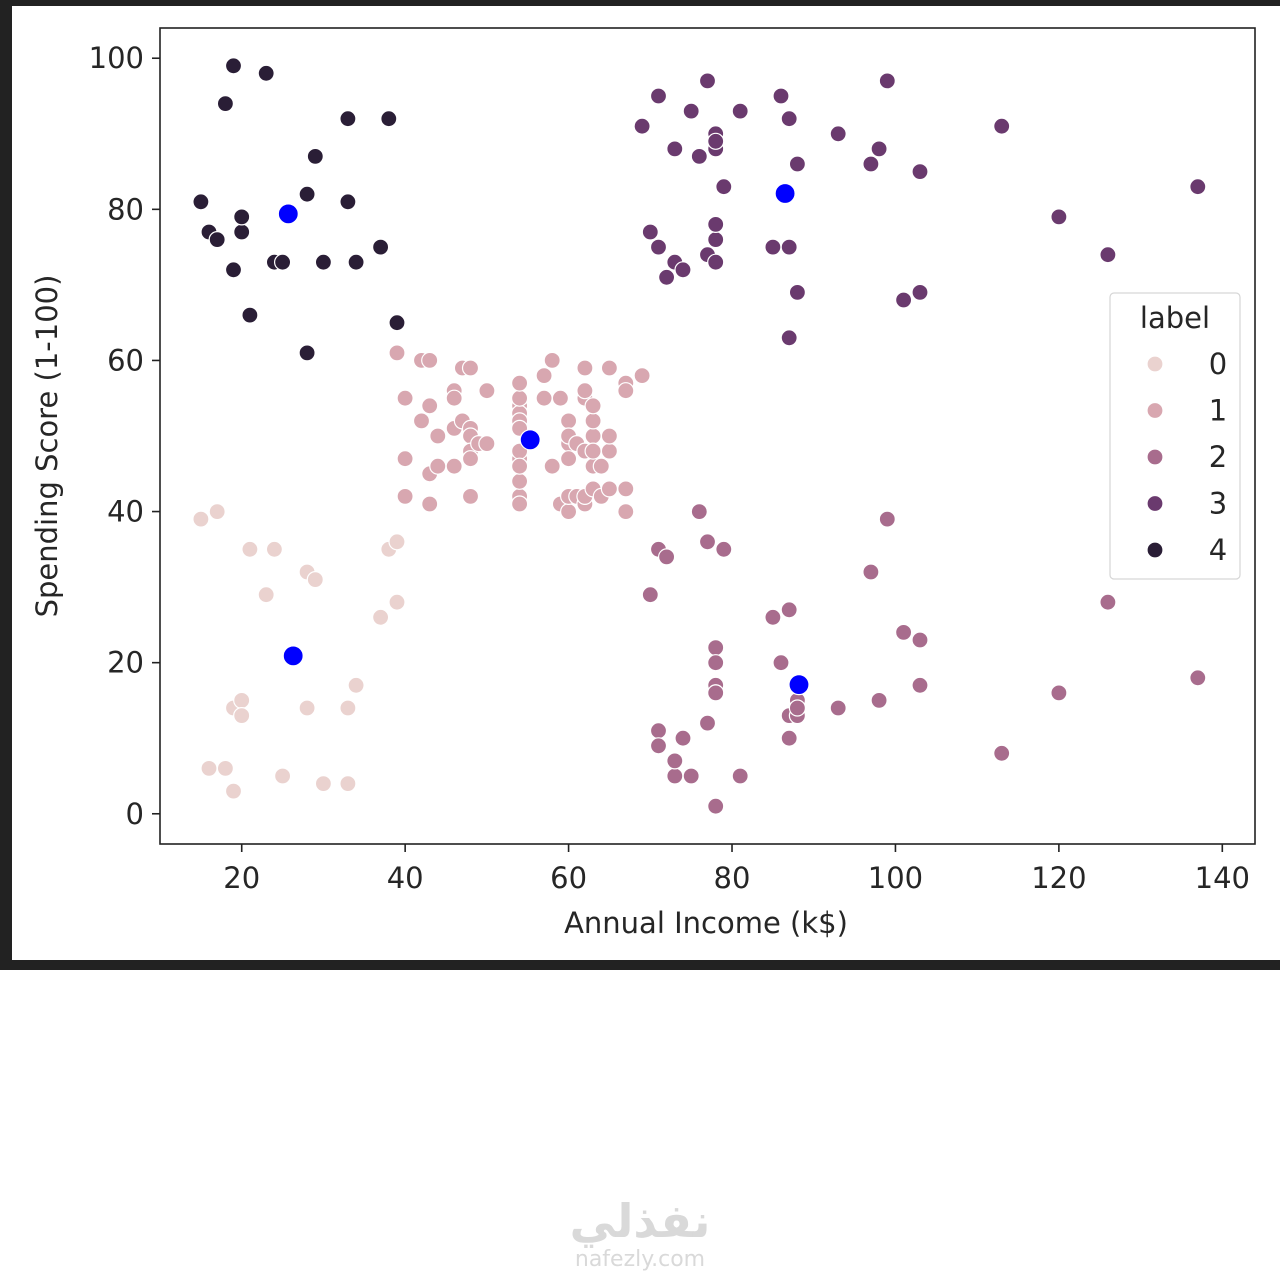 The image size is (1280, 1280). What do you see at coordinates (1222, 878) in the screenshot?
I see `x-tick-label: 140` at bounding box center [1222, 878].